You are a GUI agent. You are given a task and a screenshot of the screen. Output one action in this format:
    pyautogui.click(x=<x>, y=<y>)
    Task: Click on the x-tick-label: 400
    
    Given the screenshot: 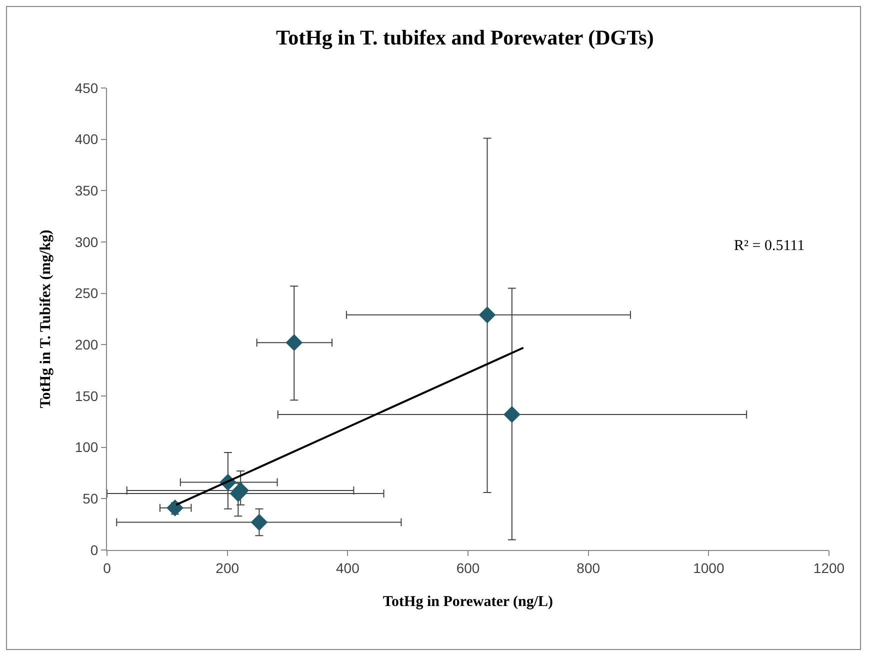 What is the action you would take?
    pyautogui.click(x=348, y=568)
    